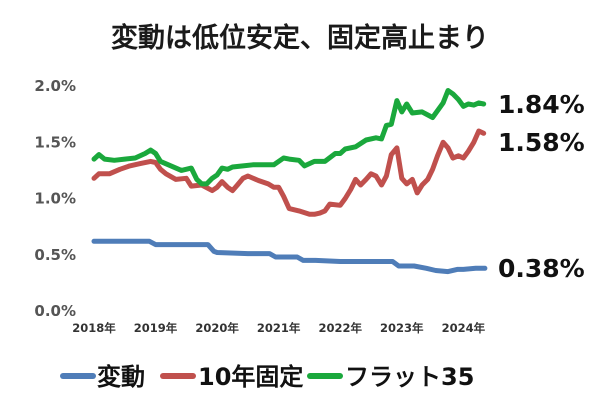 The image size is (600, 415). I want to click on x-tick-label: 2024年, so click(464, 328).